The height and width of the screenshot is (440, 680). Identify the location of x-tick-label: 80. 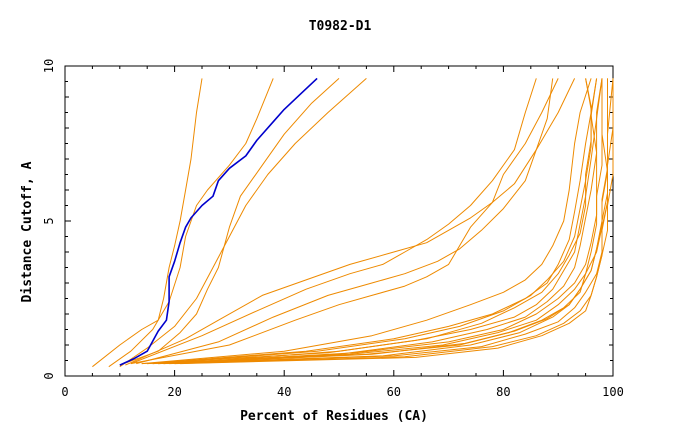
(503, 392).